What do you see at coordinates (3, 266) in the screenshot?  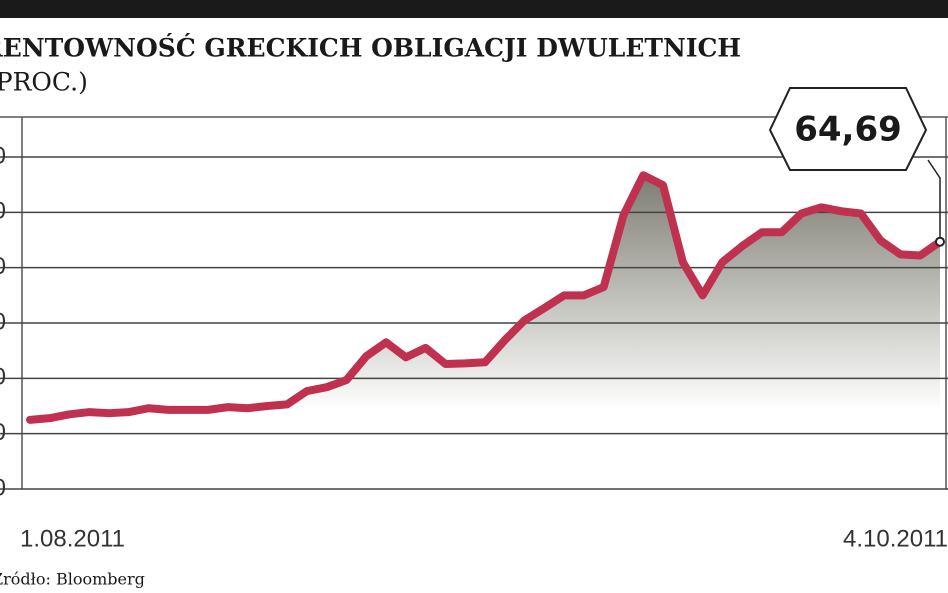 I see `y-tick-label: 60` at bounding box center [3, 266].